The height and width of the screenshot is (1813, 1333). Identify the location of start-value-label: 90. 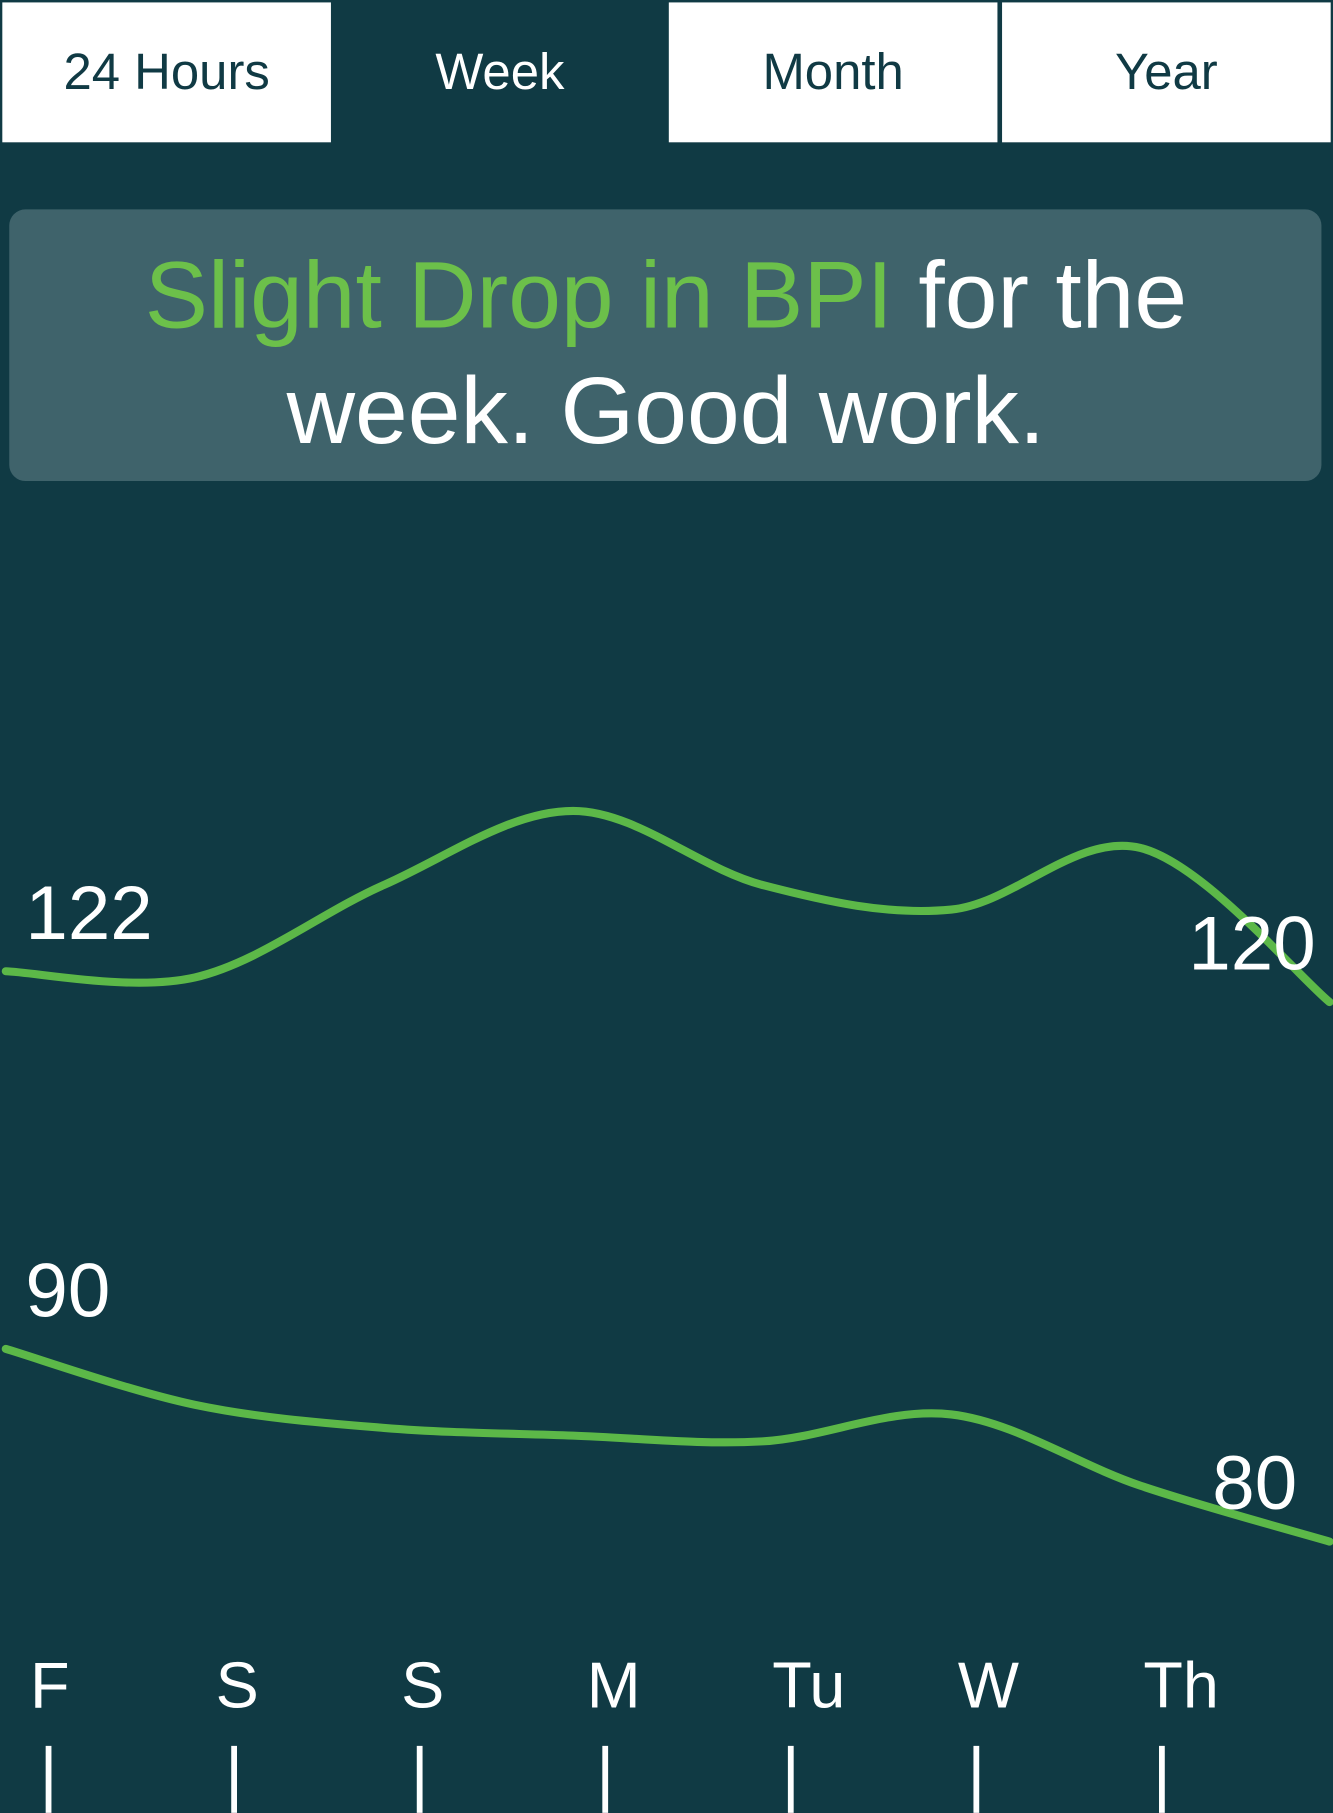
(67, 1291).